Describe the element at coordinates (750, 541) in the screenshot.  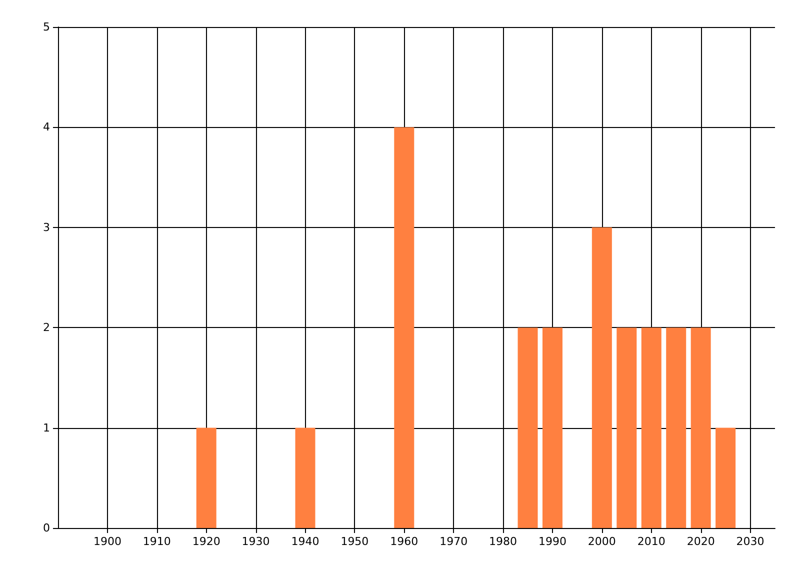
I see `x-tick-label: 2030` at that location.